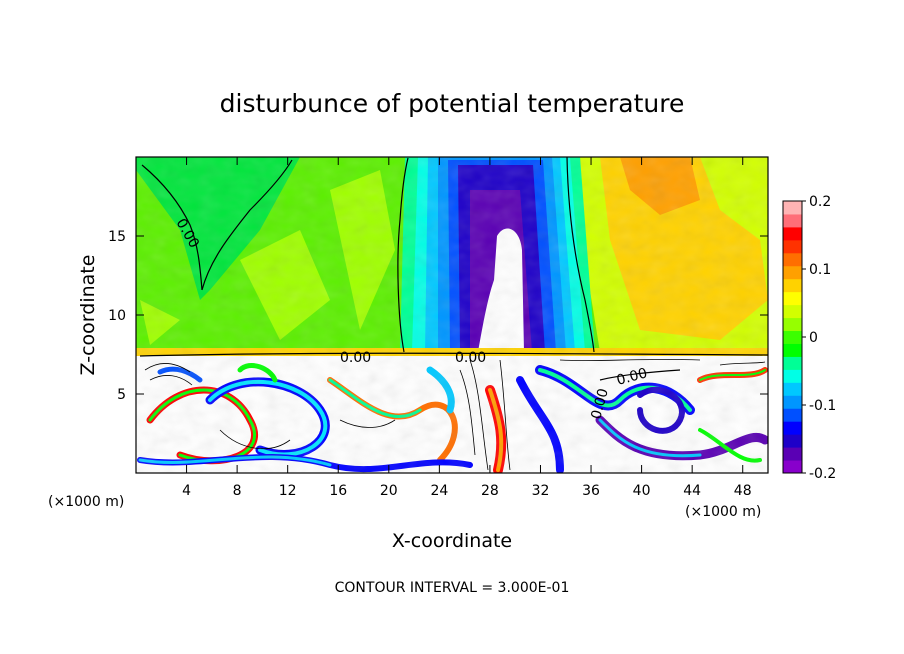  I want to click on x-tick-label: 32, so click(541, 491).